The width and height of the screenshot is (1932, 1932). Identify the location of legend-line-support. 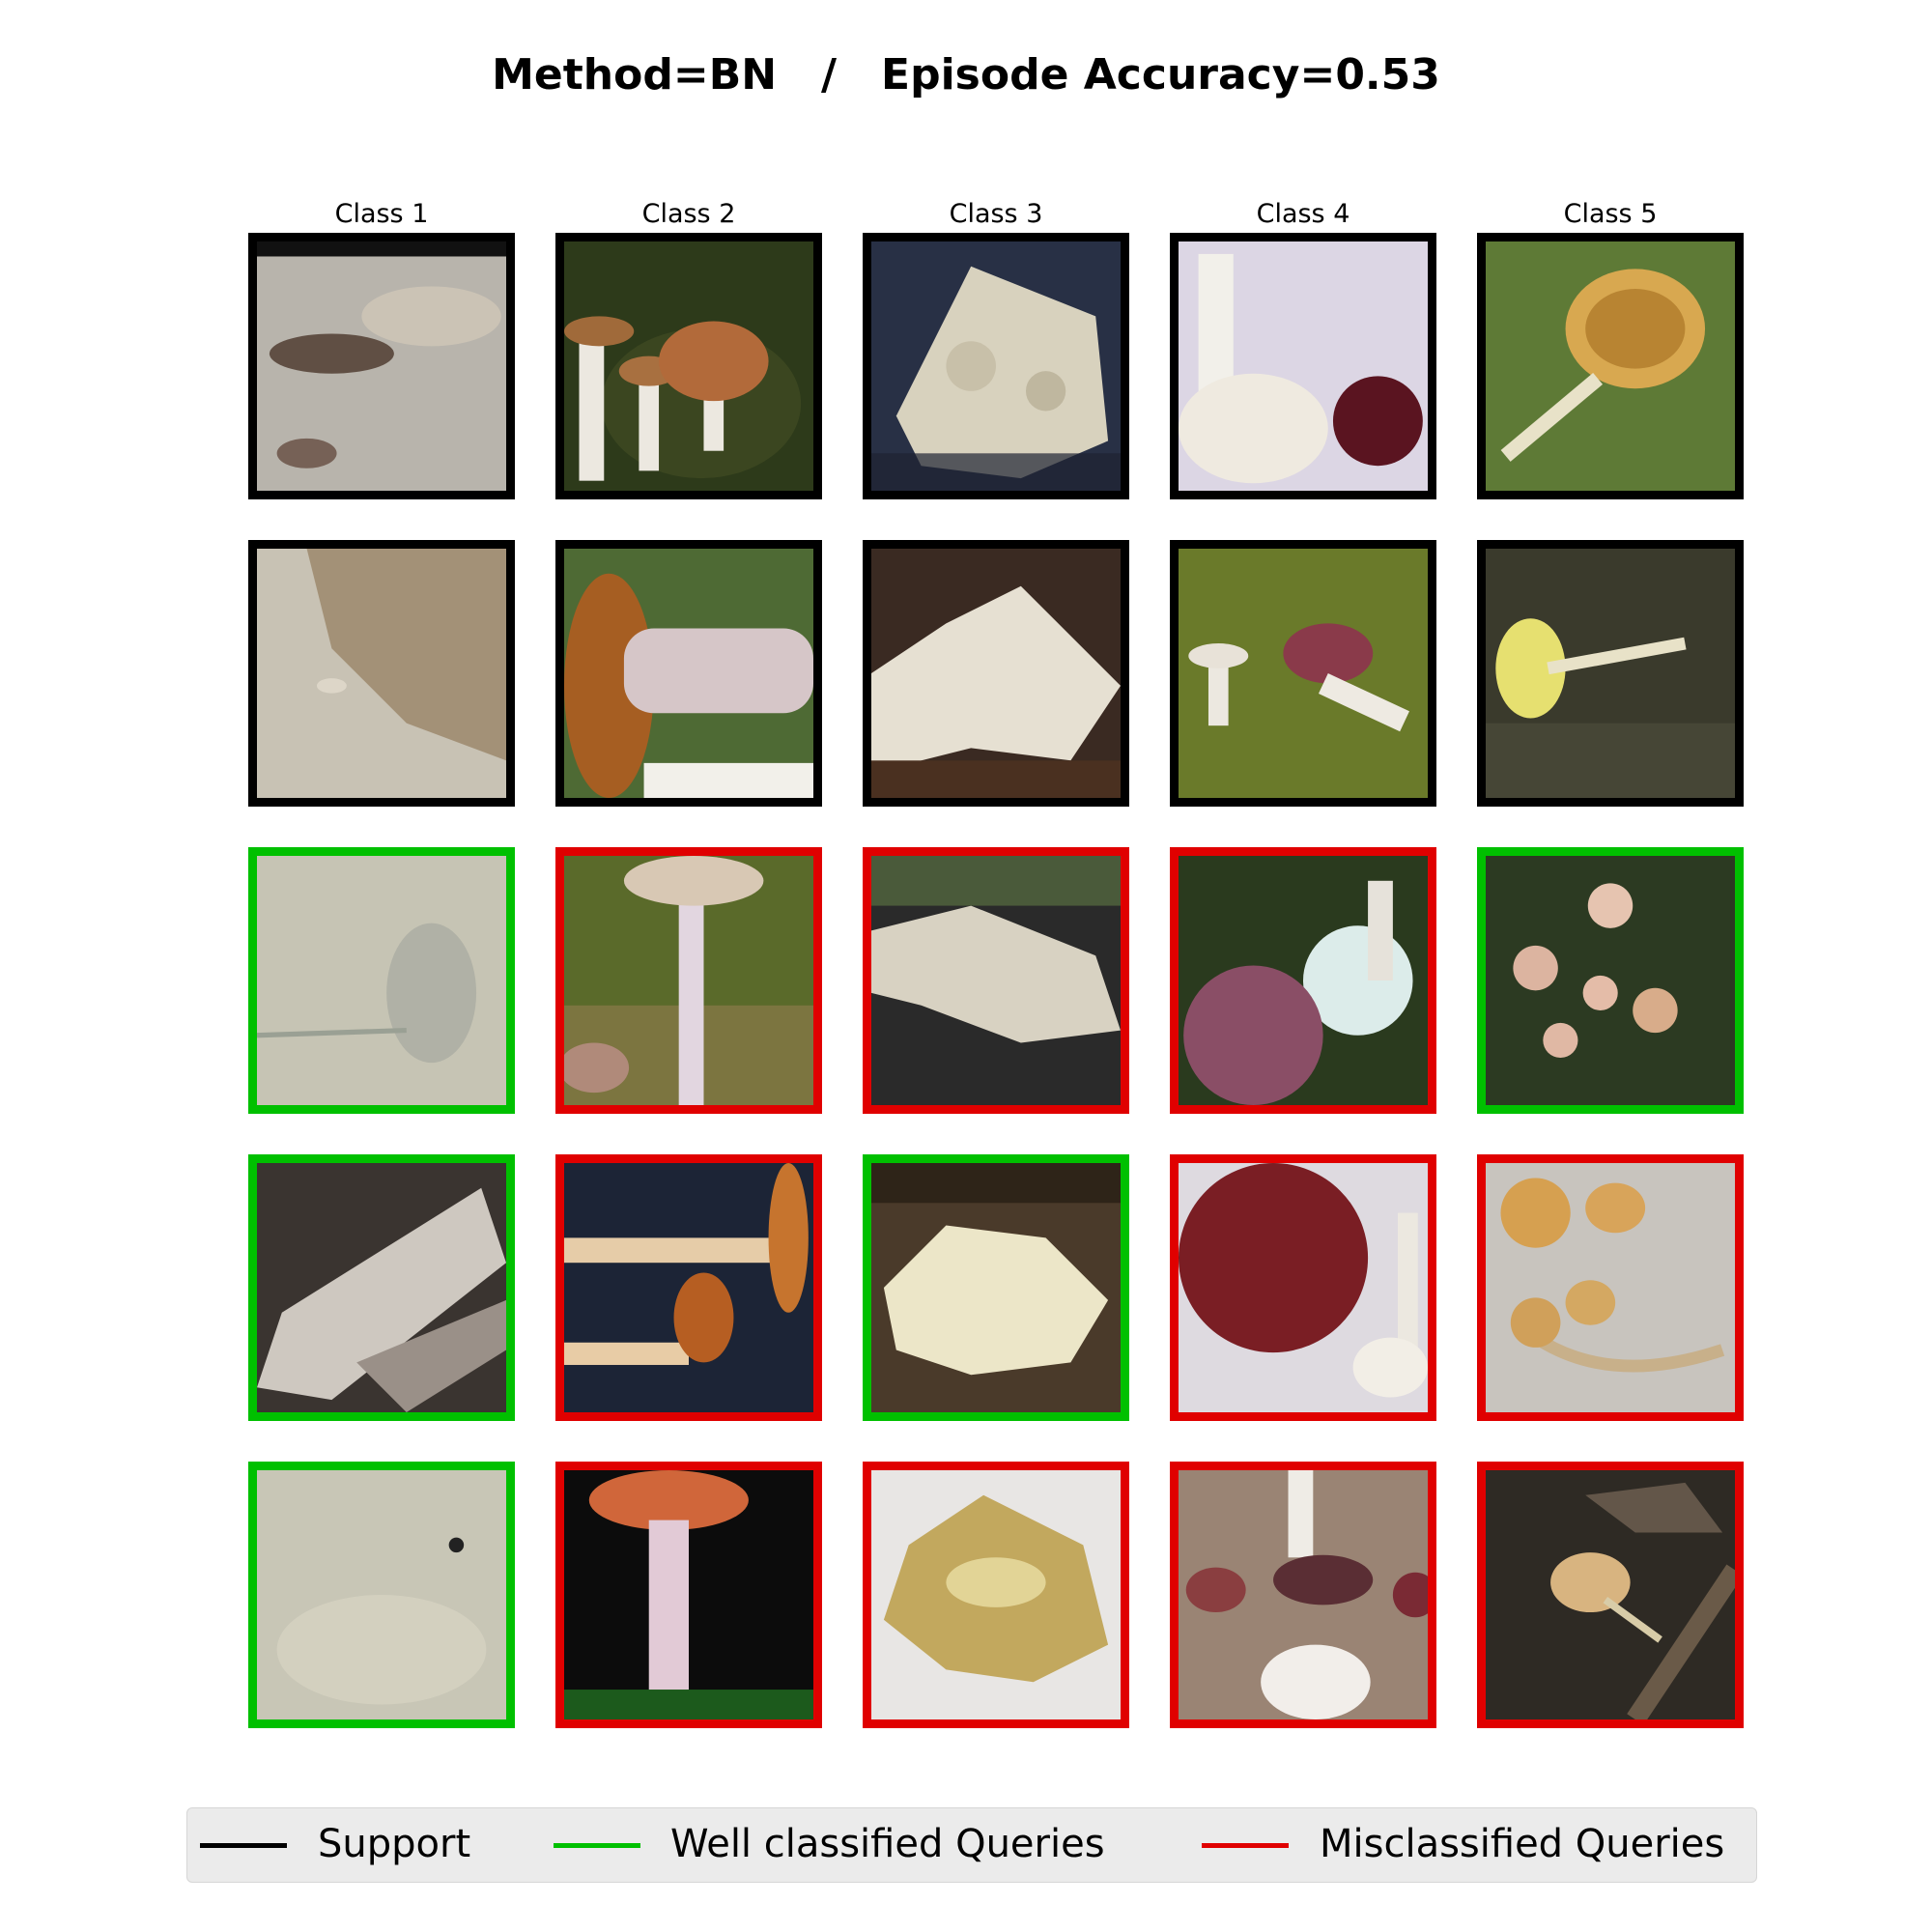
(243, 1845).